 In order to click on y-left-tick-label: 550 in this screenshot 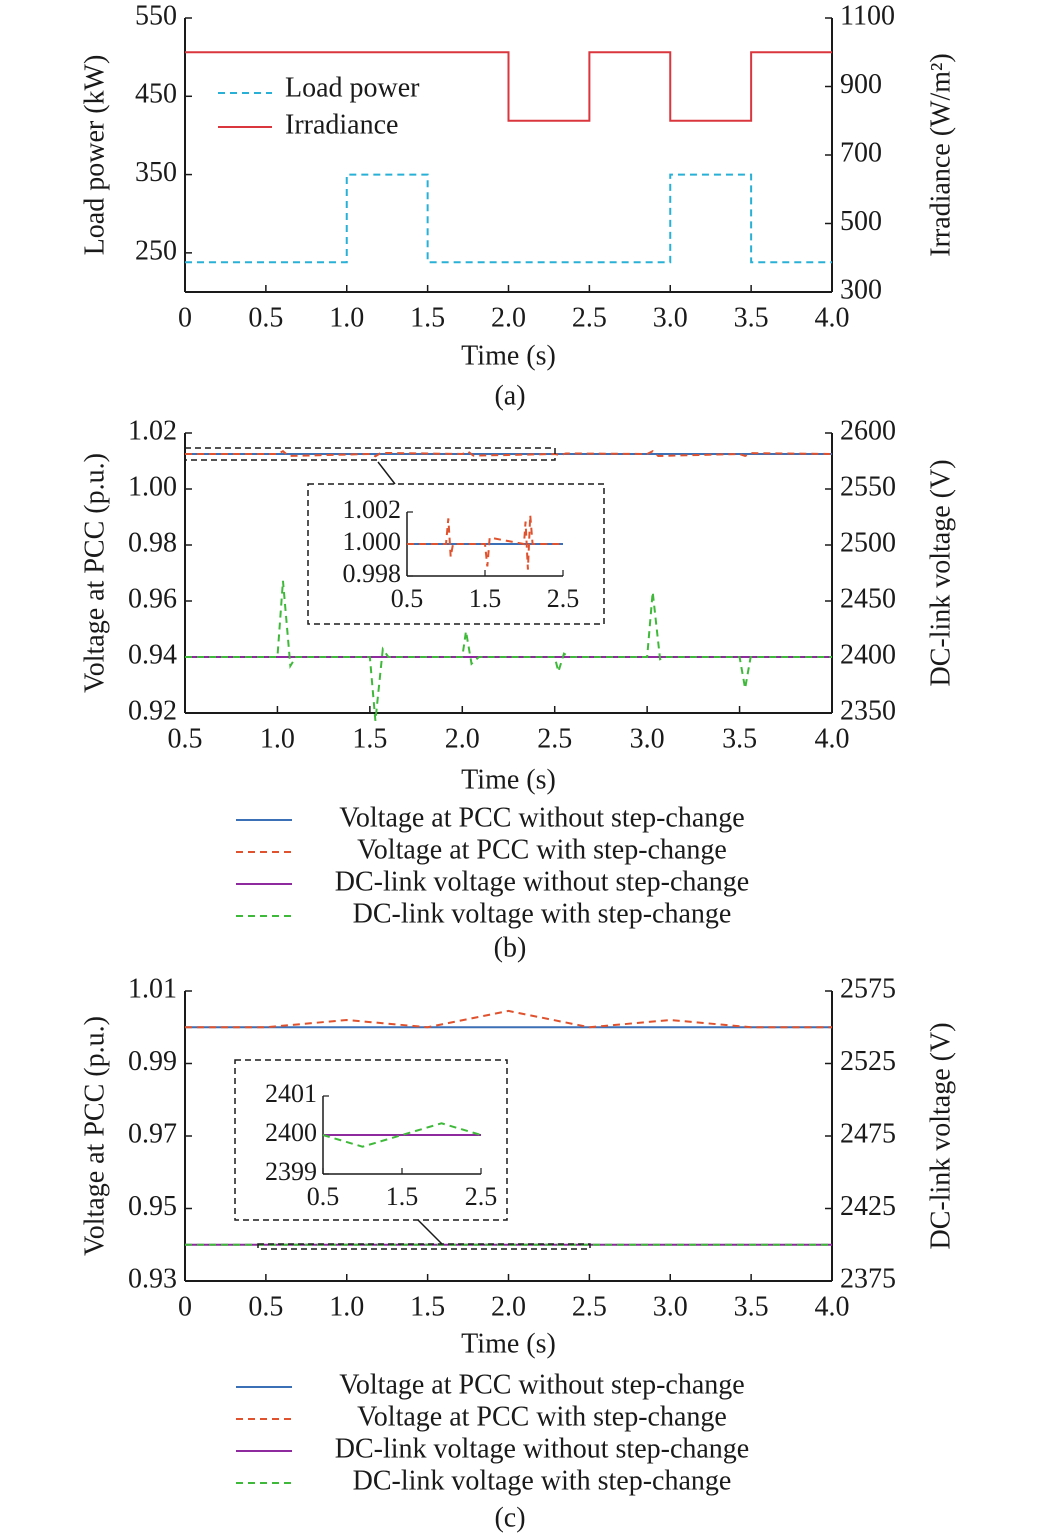, I will do `click(156, 15)`.